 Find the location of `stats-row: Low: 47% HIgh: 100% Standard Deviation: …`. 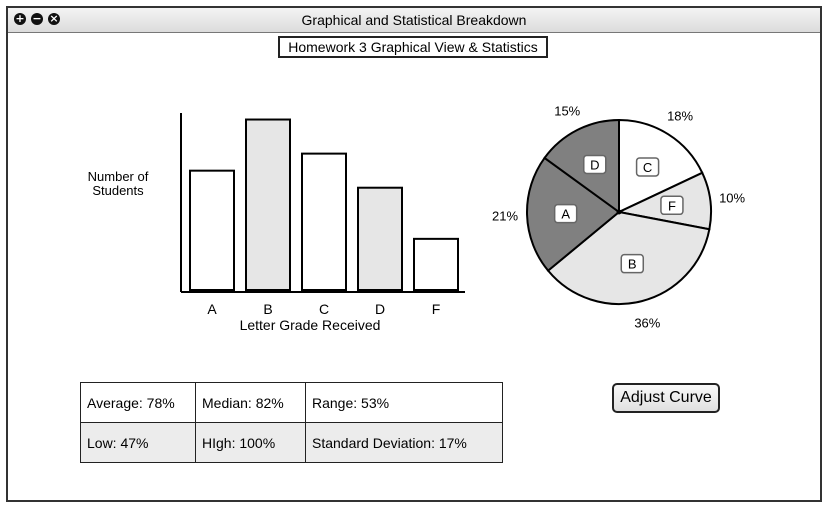

stats-row: Low: 47% HIgh: 100% Standard Deviation: … is located at coordinates (291, 442).